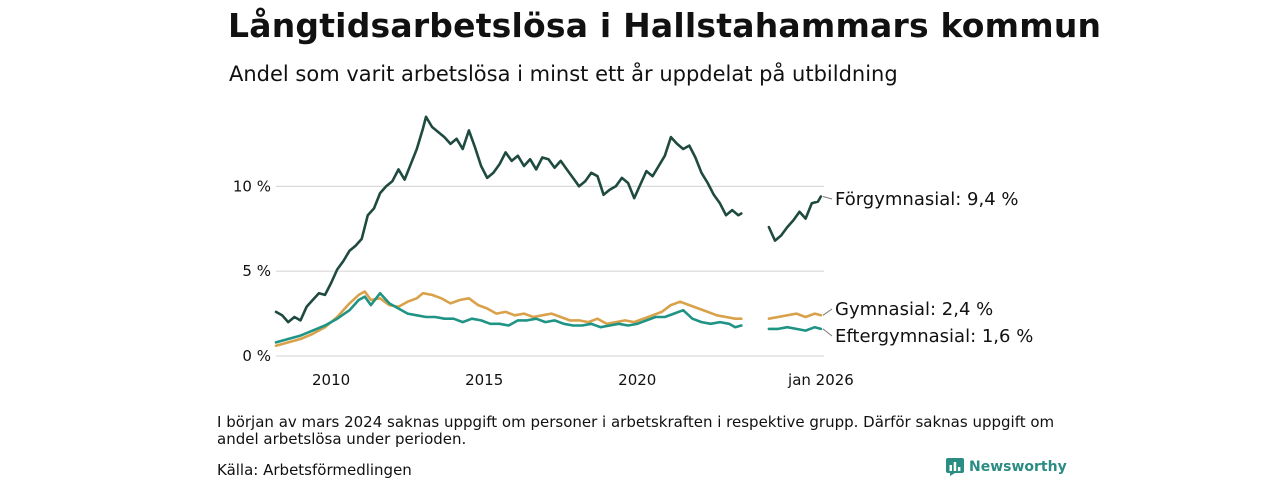  Describe the element at coordinates (927, 199) in the screenshot. I see `series-label-forgymnasial: Förgymnasial: 9,4 %` at that location.